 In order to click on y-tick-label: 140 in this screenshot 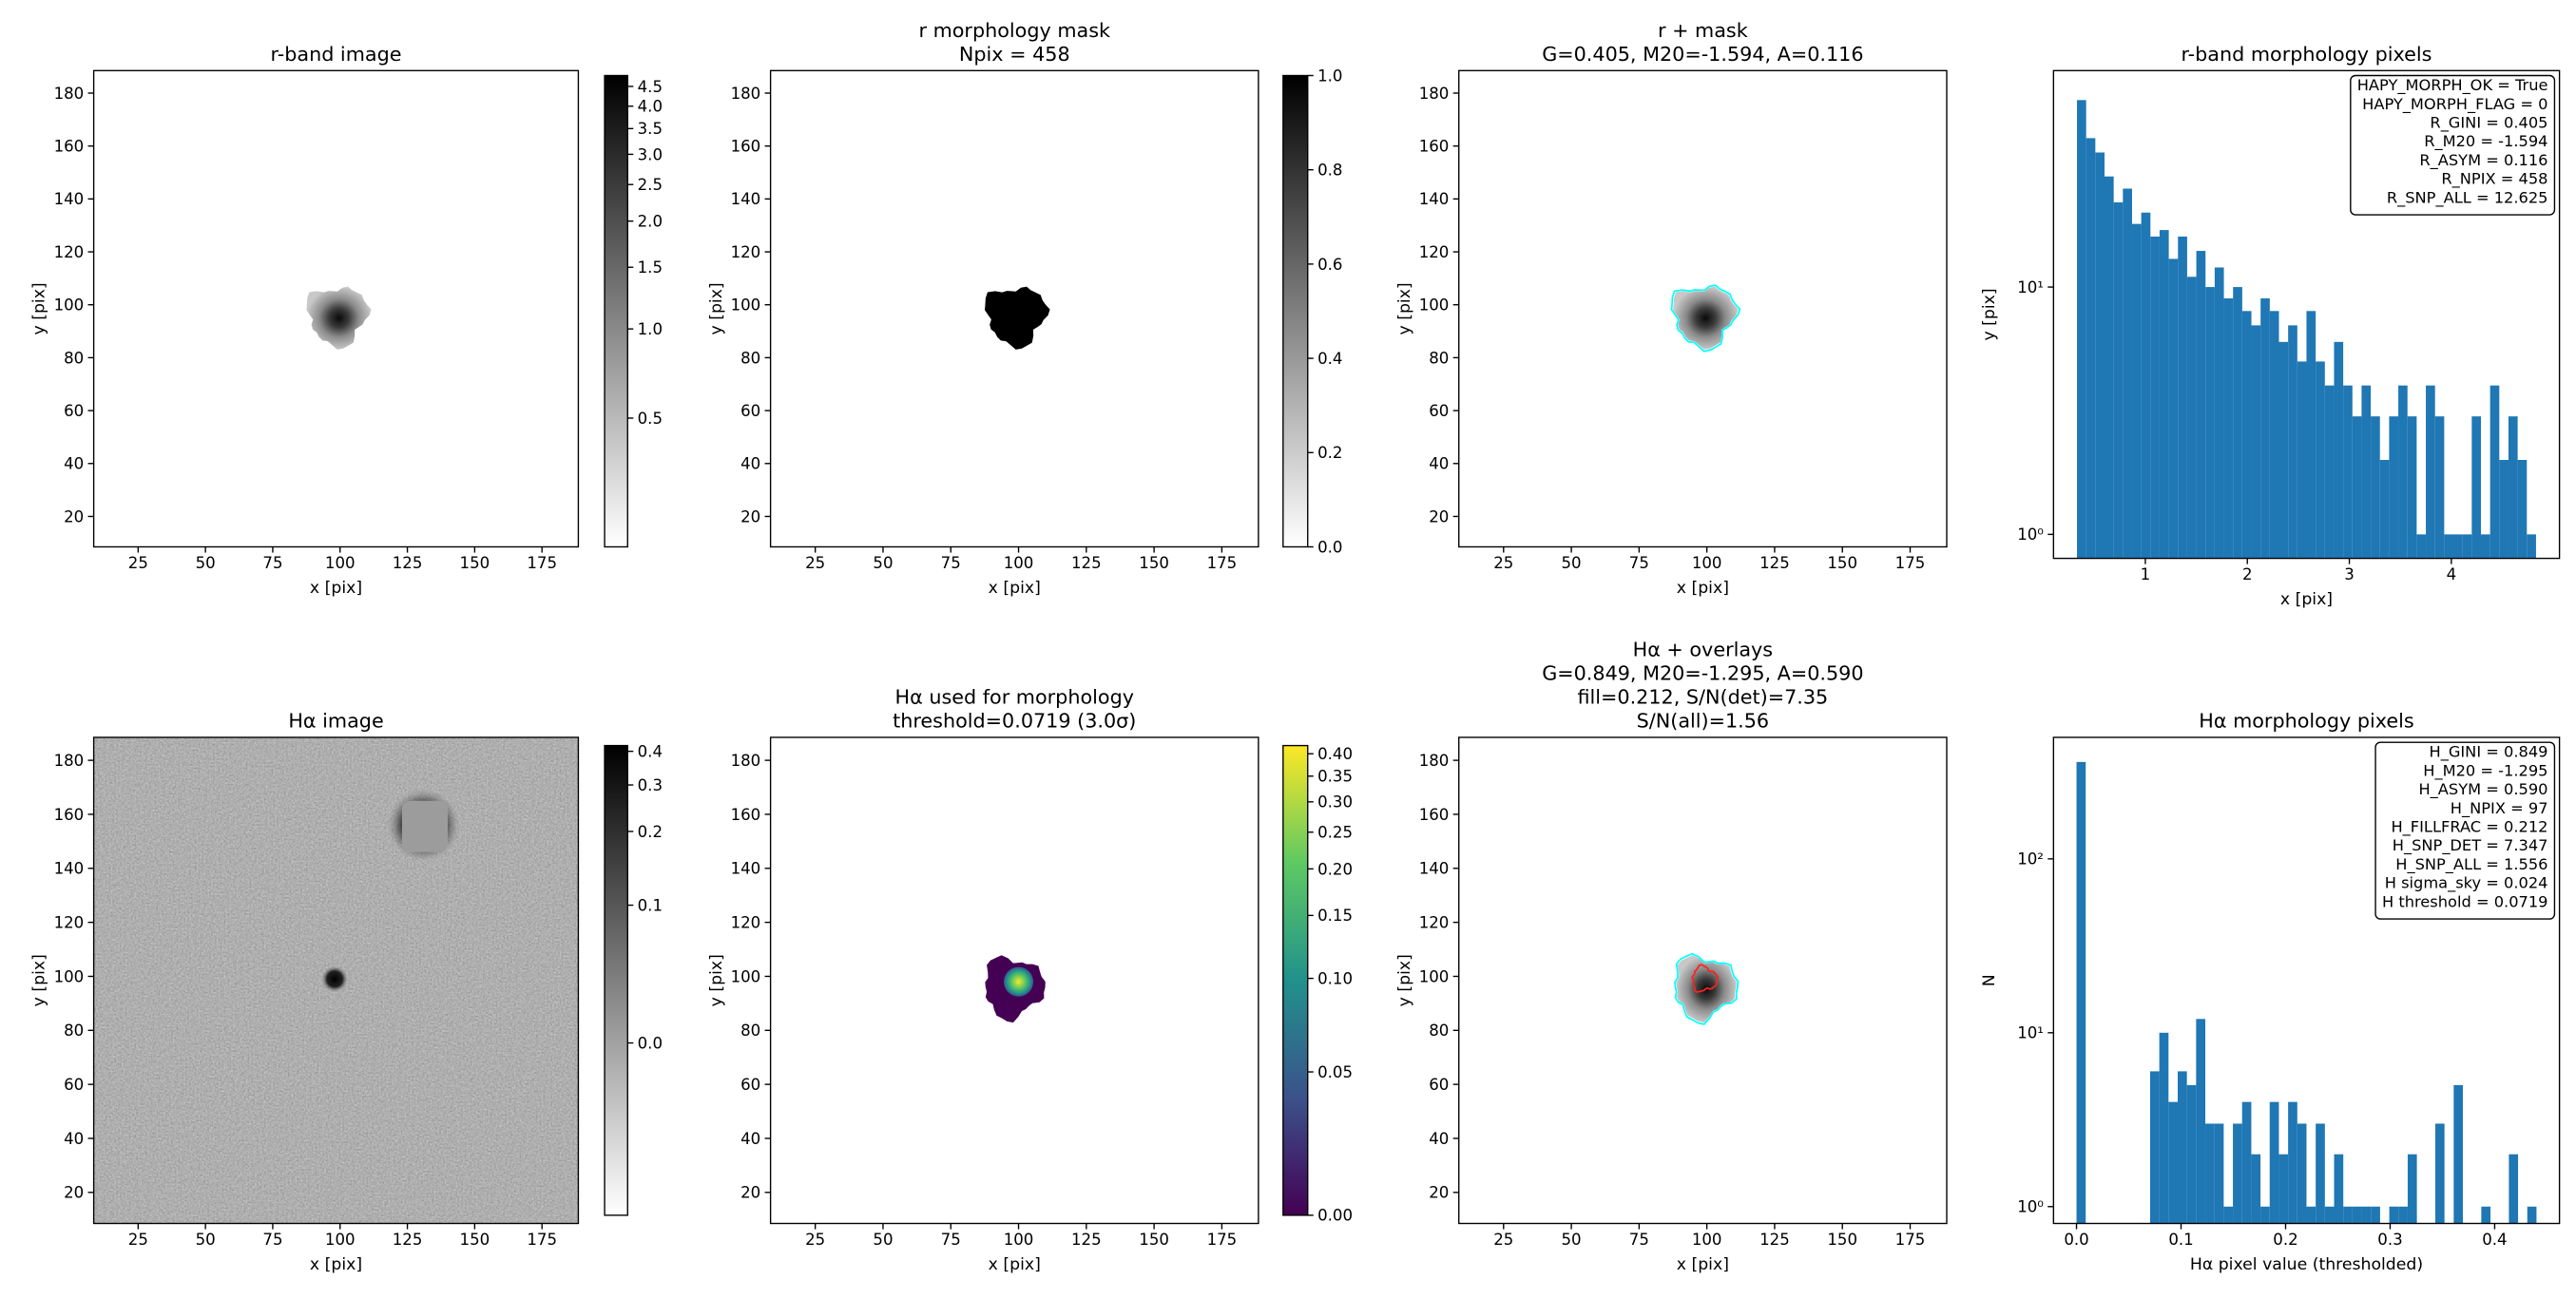, I will do `click(746, 869)`.